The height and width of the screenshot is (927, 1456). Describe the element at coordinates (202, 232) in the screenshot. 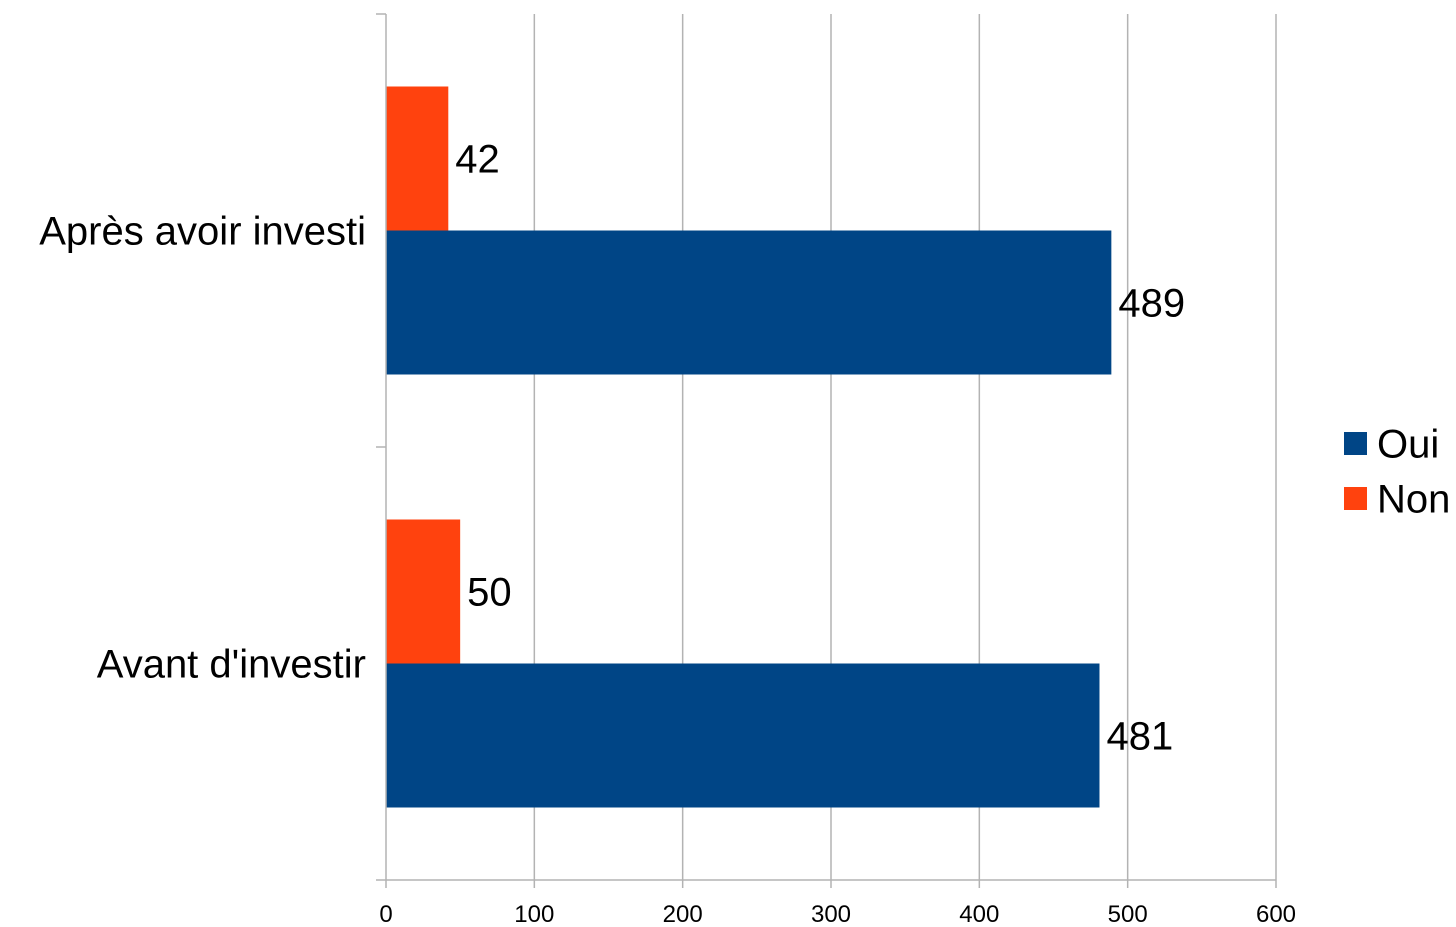

I see `category-label: Après avoir investi` at that location.